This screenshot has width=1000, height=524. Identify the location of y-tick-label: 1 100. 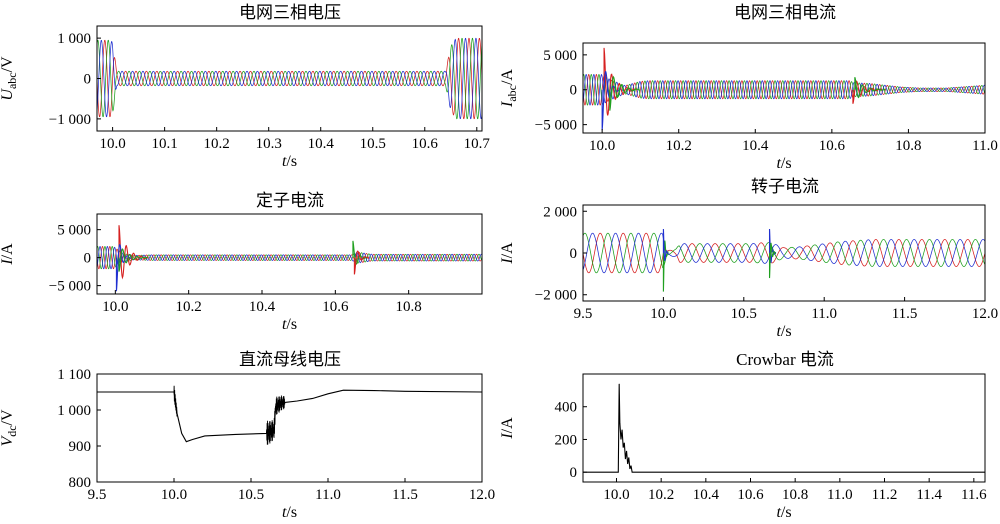
(74, 375).